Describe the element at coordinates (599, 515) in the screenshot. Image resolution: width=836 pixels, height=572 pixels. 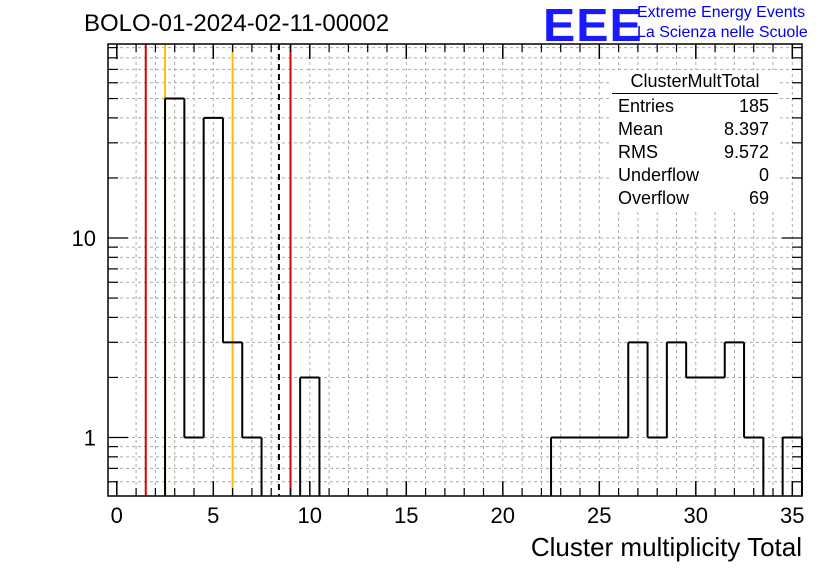
I see `x-tick-label: 25` at that location.